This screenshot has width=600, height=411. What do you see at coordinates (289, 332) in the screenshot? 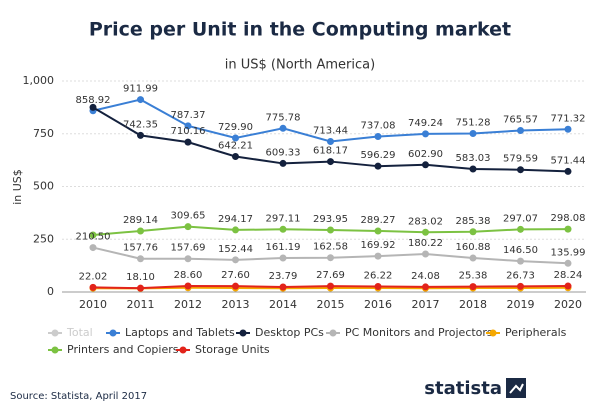
I see `legend-label: Desktop PCs` at bounding box center [289, 332].